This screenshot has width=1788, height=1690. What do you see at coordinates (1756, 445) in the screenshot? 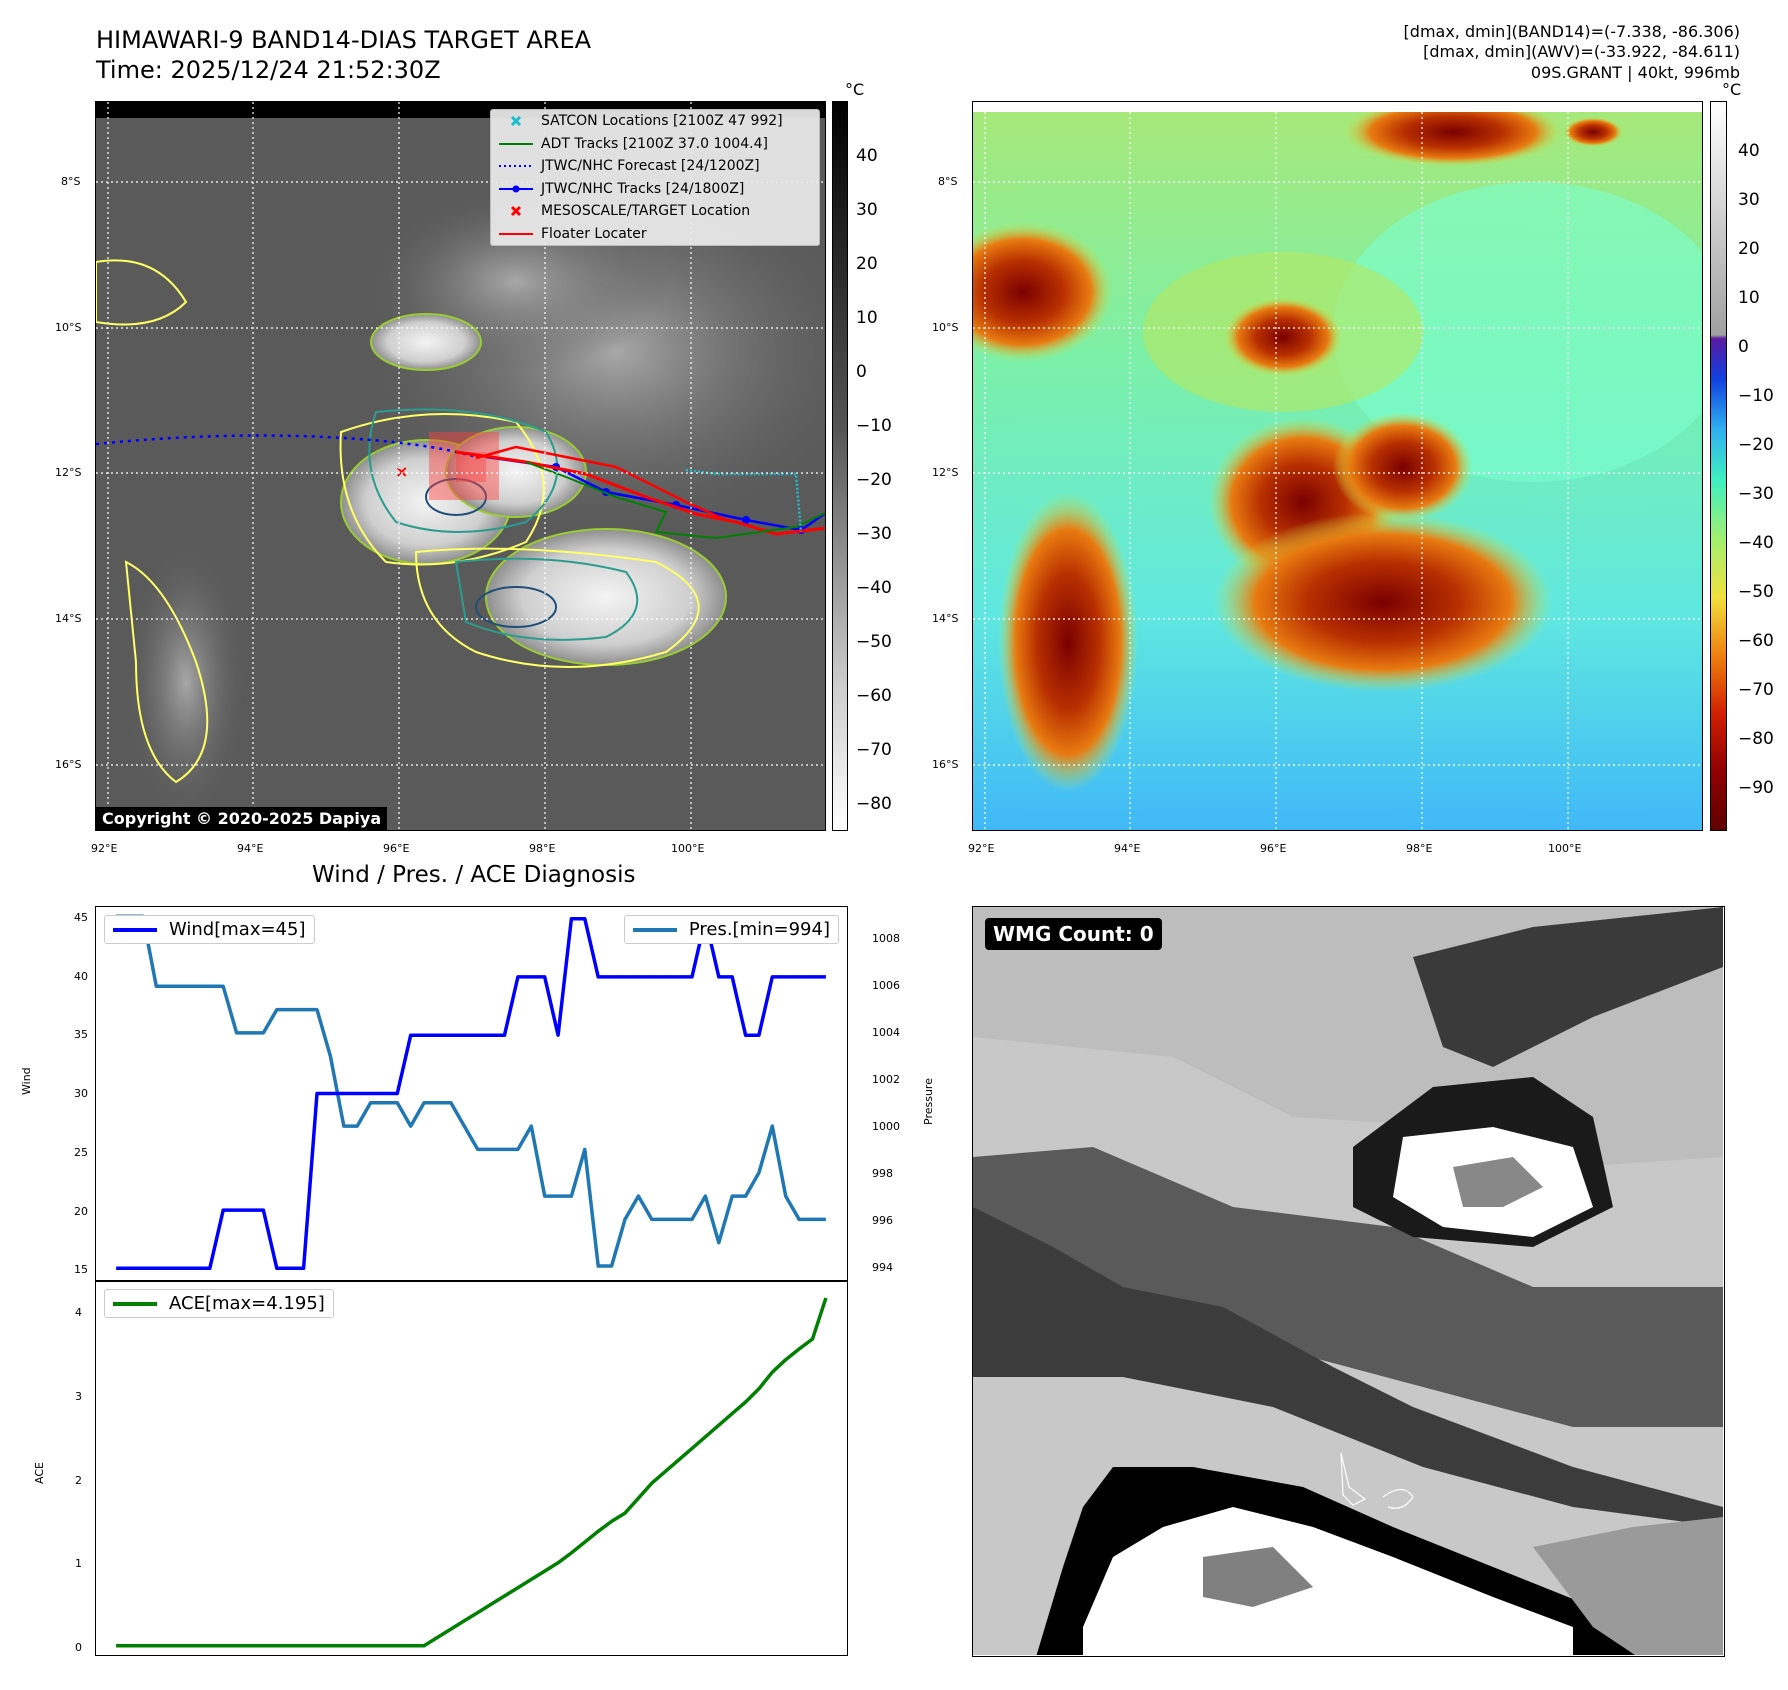
I see `colorbar-tick-label: −20` at bounding box center [1756, 445].